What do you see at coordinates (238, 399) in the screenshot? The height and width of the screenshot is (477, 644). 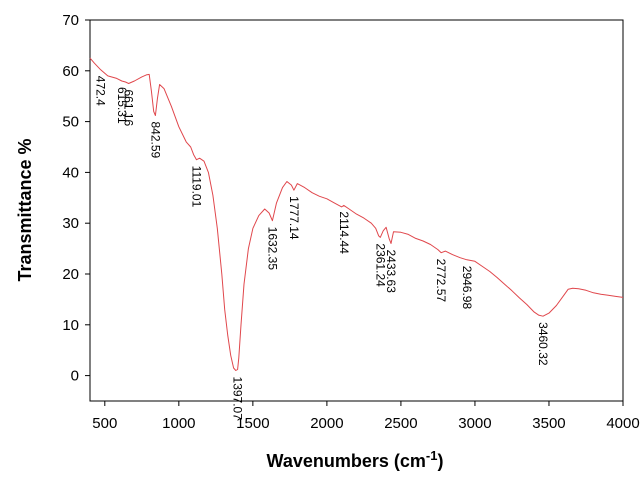 I see `peak-label: 1397.07` at bounding box center [238, 399].